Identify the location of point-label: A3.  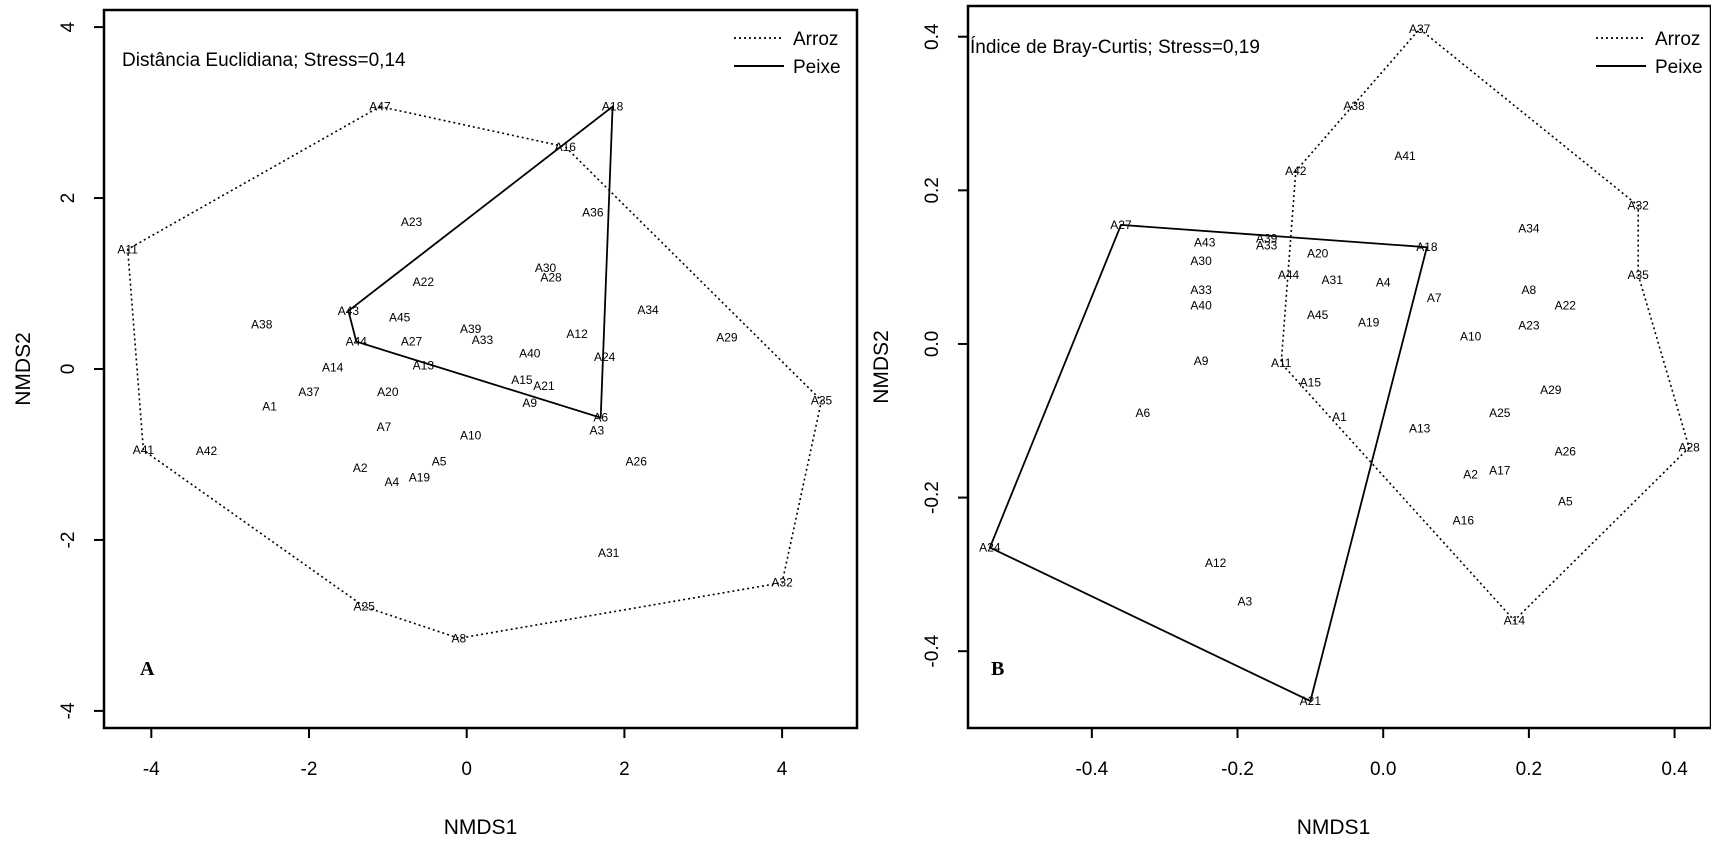
(1244, 601).